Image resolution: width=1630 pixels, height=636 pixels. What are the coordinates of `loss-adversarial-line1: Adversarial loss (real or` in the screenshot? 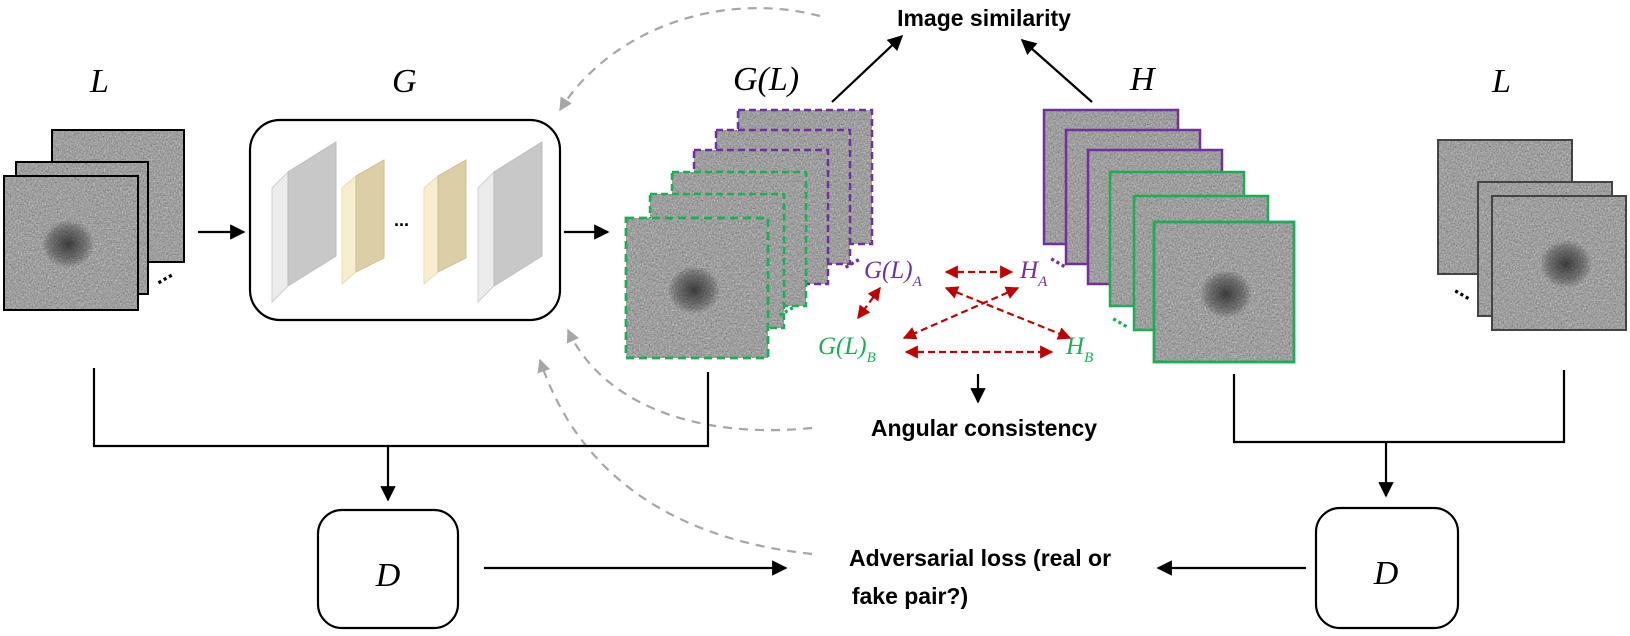 It's located at (980, 558).